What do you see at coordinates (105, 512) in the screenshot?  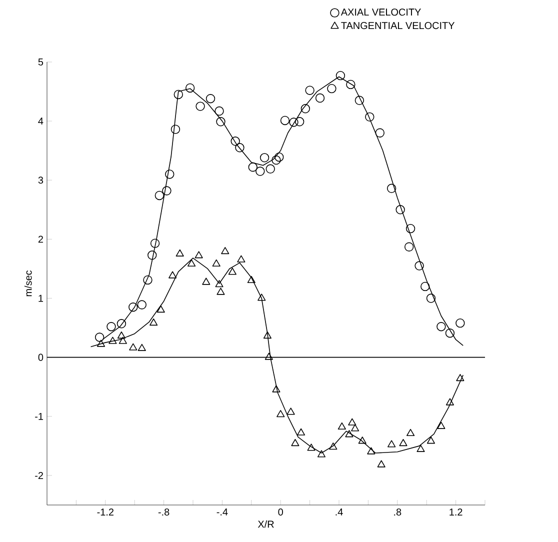 I see `x-tick-label: -1.2` at bounding box center [105, 512].